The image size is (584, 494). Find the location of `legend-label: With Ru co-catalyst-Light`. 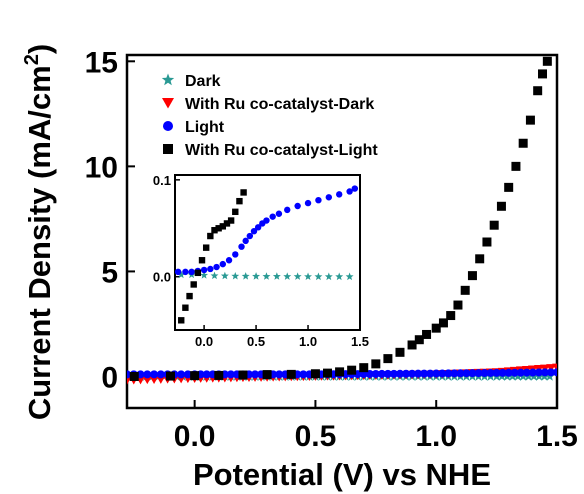

legend-label: With Ru co-catalyst-Light is located at coordinates (281, 150).